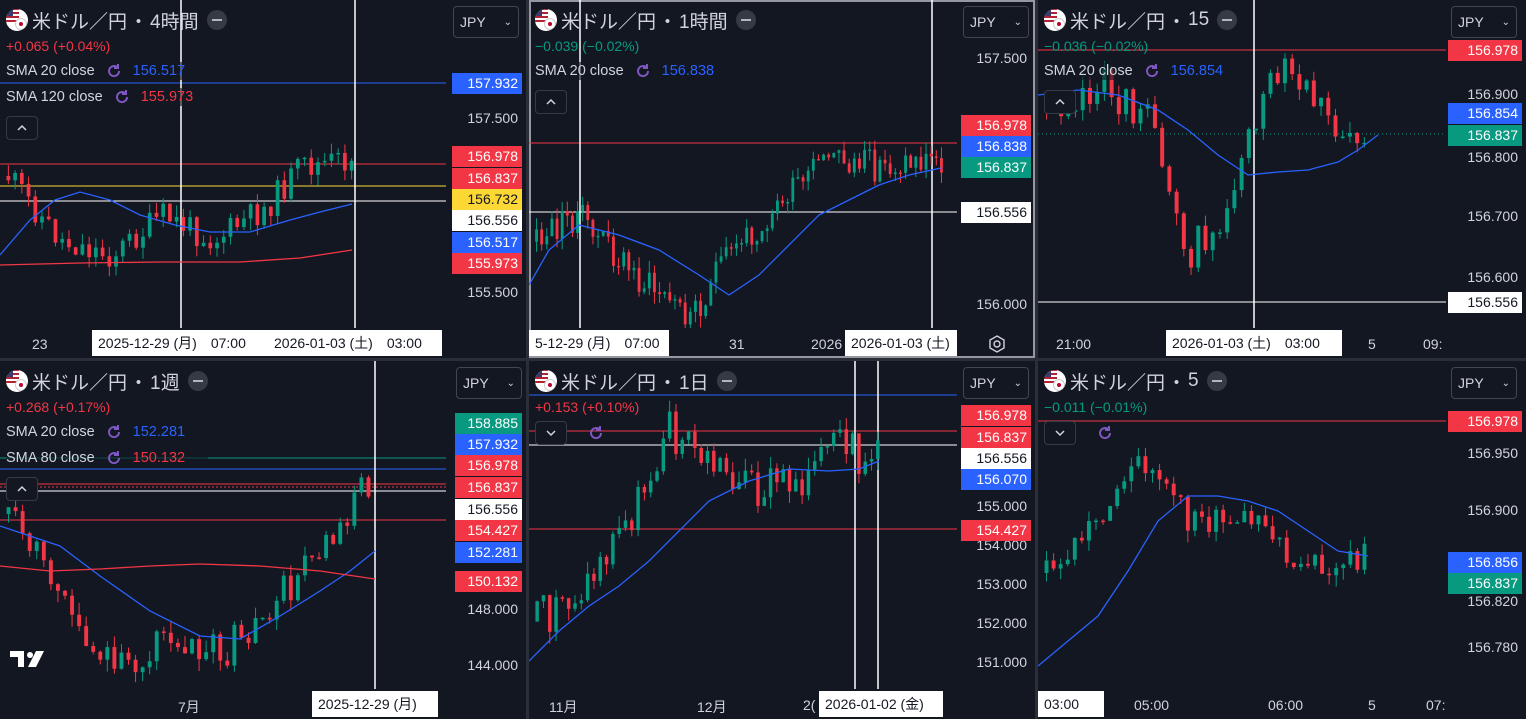 This screenshot has height=719, width=1526. What do you see at coordinates (1001, 584) in the screenshot?
I see `price-scale-tick: 153.000` at bounding box center [1001, 584].